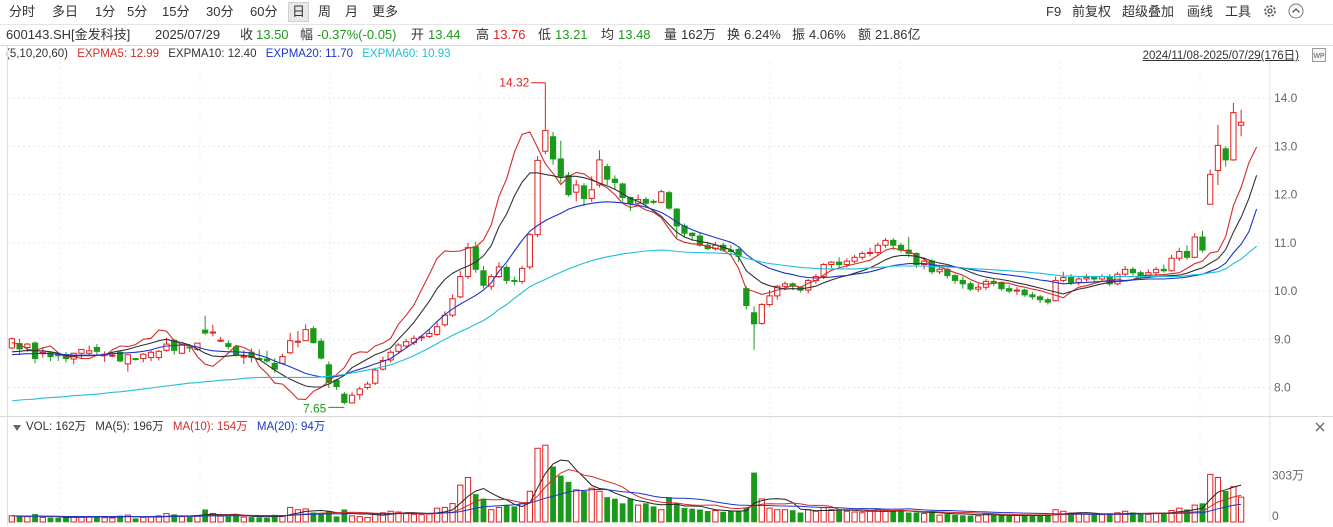  I want to click on tab-15min: 15分, so click(176, 11).